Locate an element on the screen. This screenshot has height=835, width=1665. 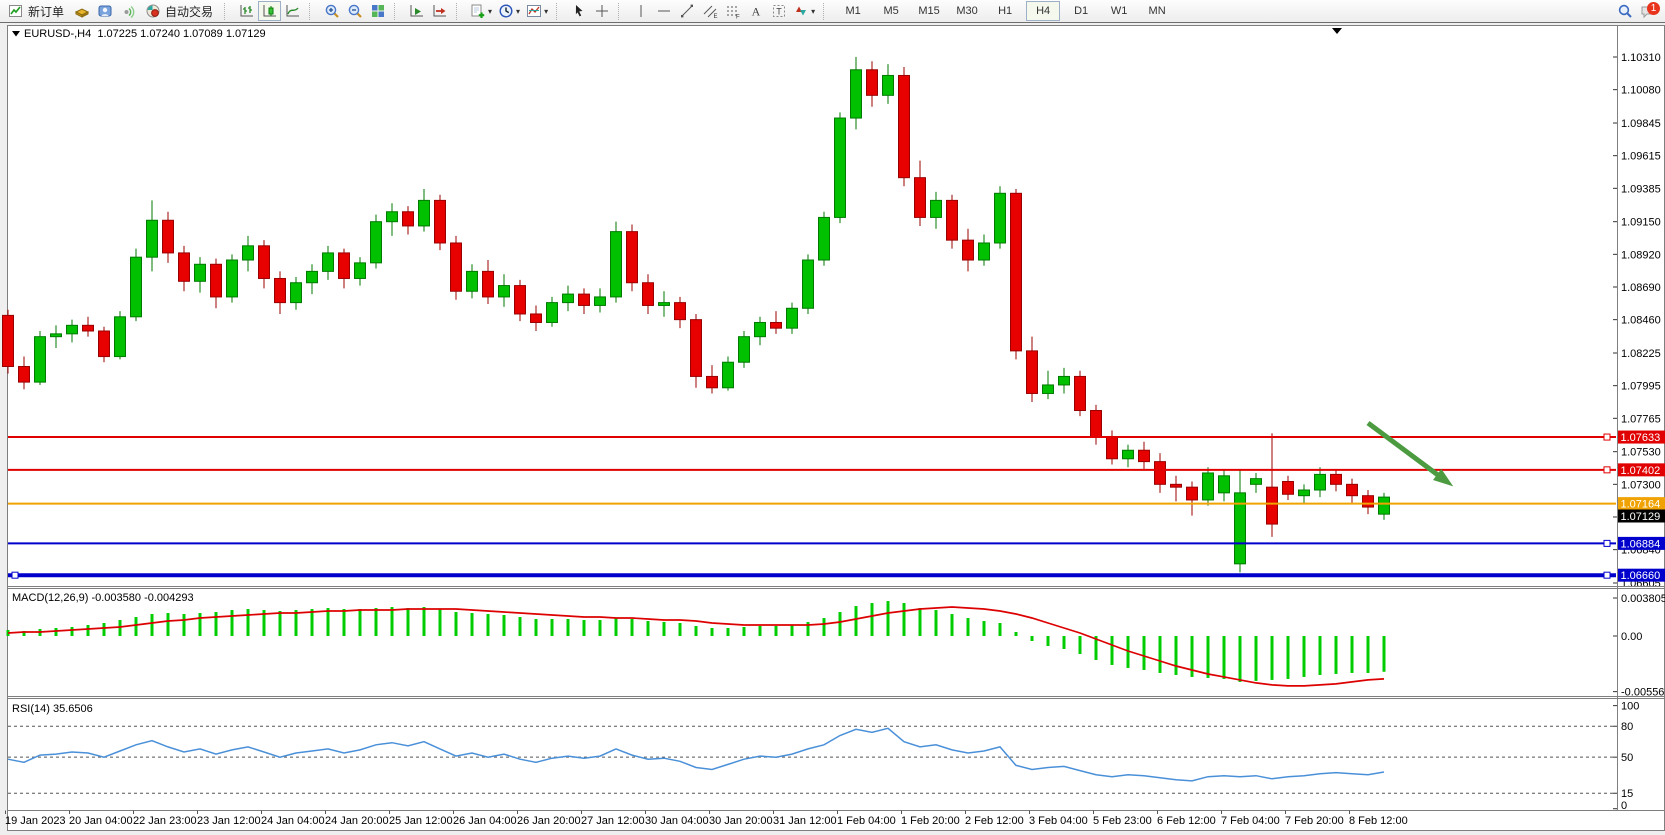
line-handle is located at coordinates (15, 575).